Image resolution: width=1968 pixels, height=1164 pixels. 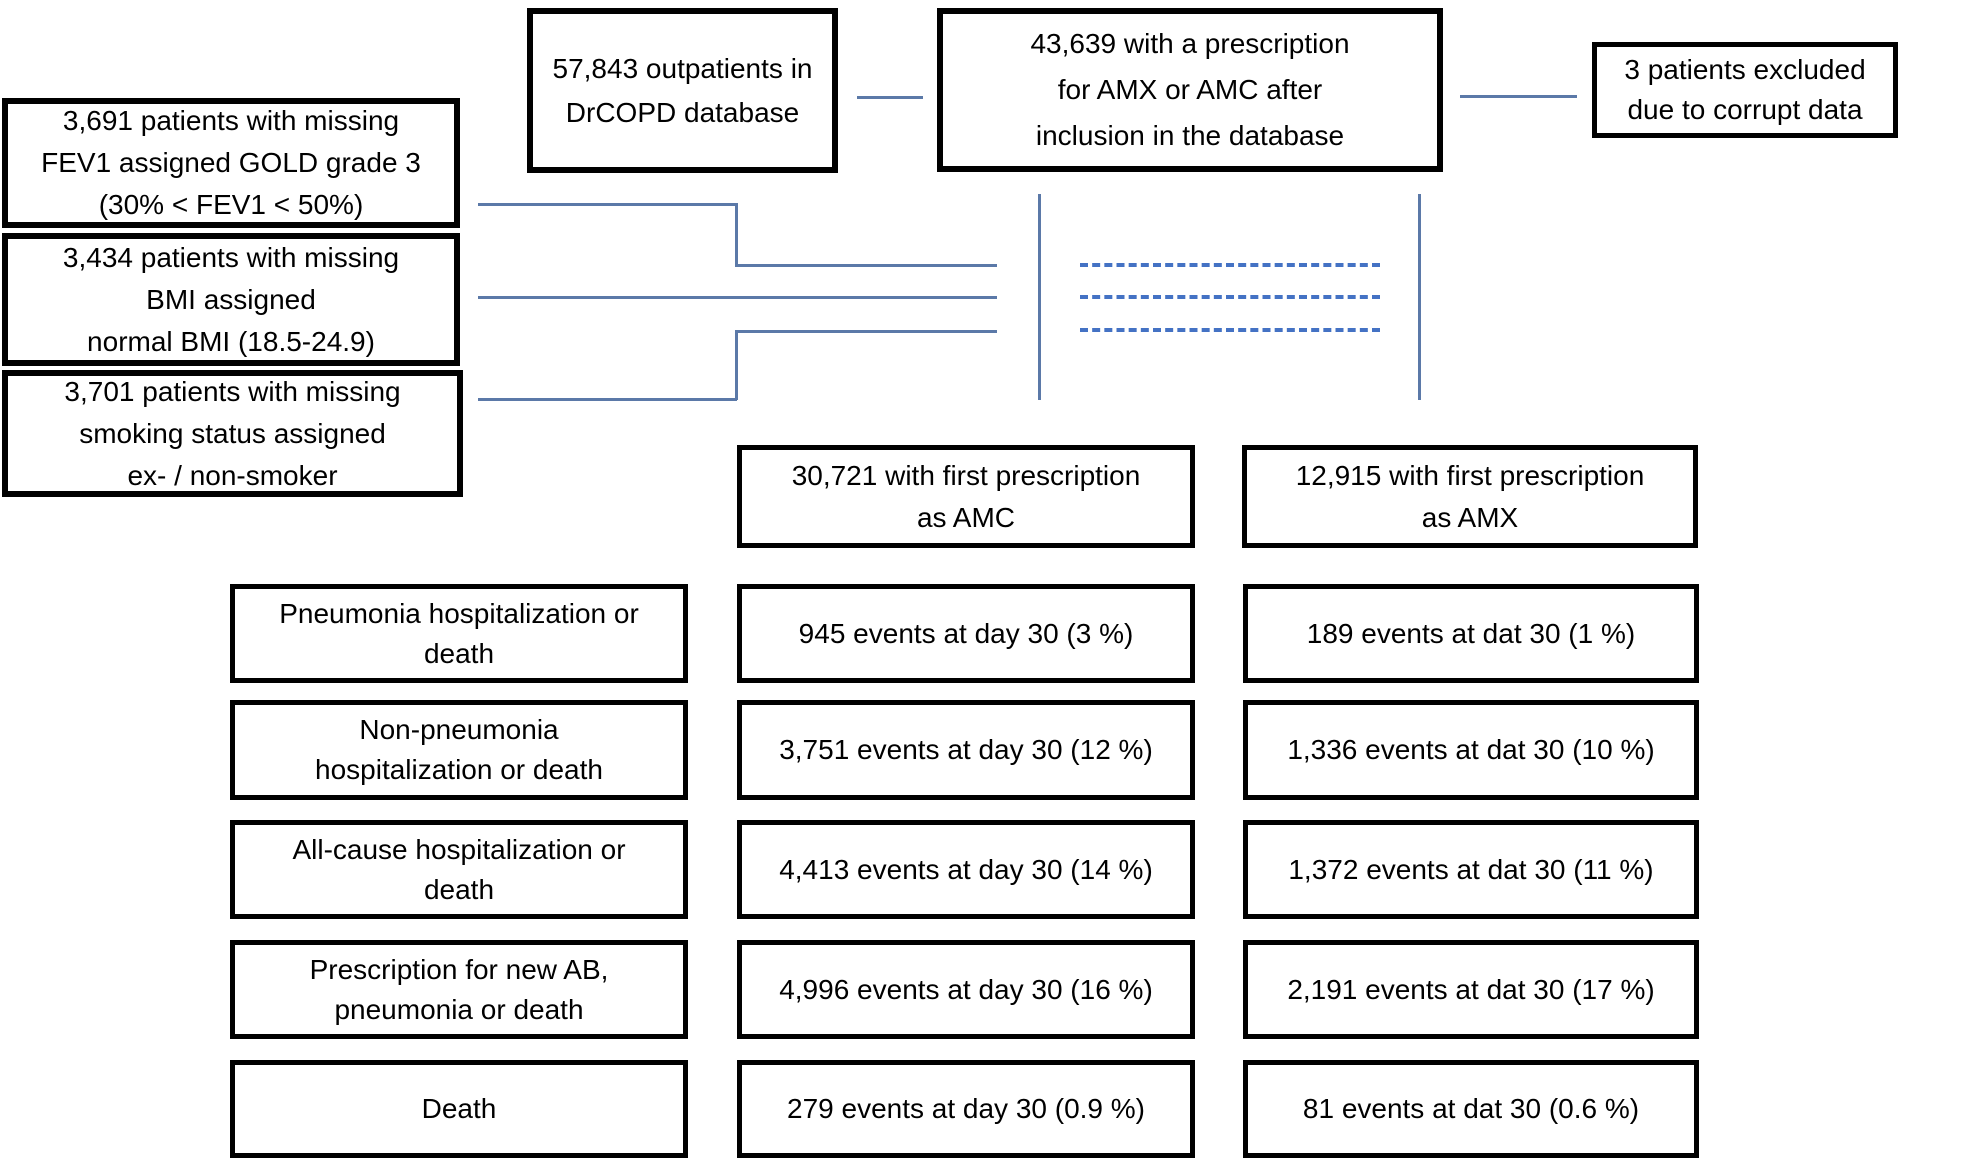 What do you see at coordinates (1190, 43) in the screenshot?
I see `box-text-line: 43,639 with a prescription` at bounding box center [1190, 43].